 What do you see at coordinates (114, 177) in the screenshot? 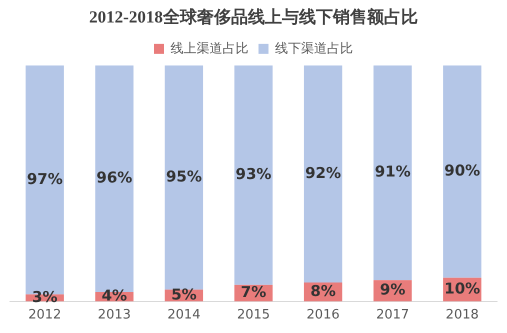
I see `data-label: 96%` at bounding box center [114, 177].